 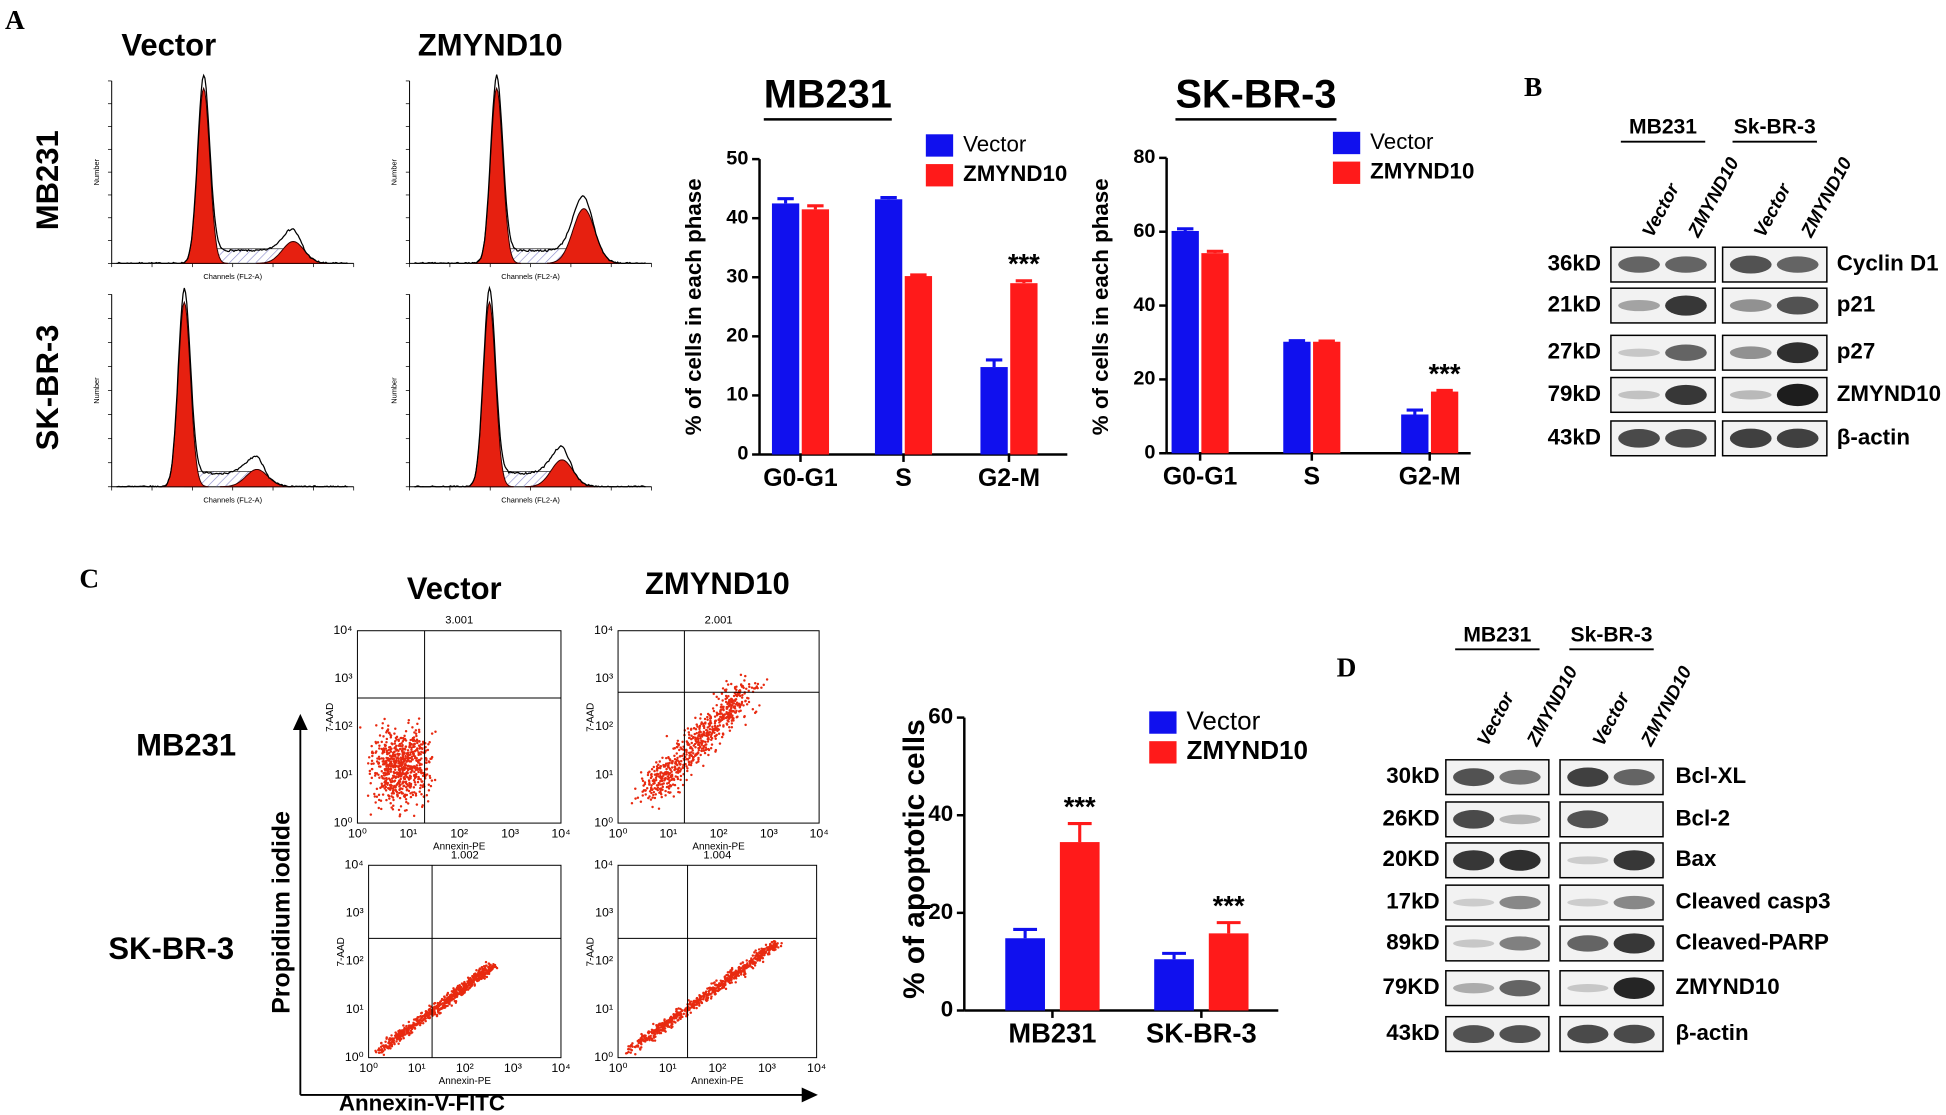 I want to click on hist-x-label: Channels (FL2-A), so click(x=232, y=499).